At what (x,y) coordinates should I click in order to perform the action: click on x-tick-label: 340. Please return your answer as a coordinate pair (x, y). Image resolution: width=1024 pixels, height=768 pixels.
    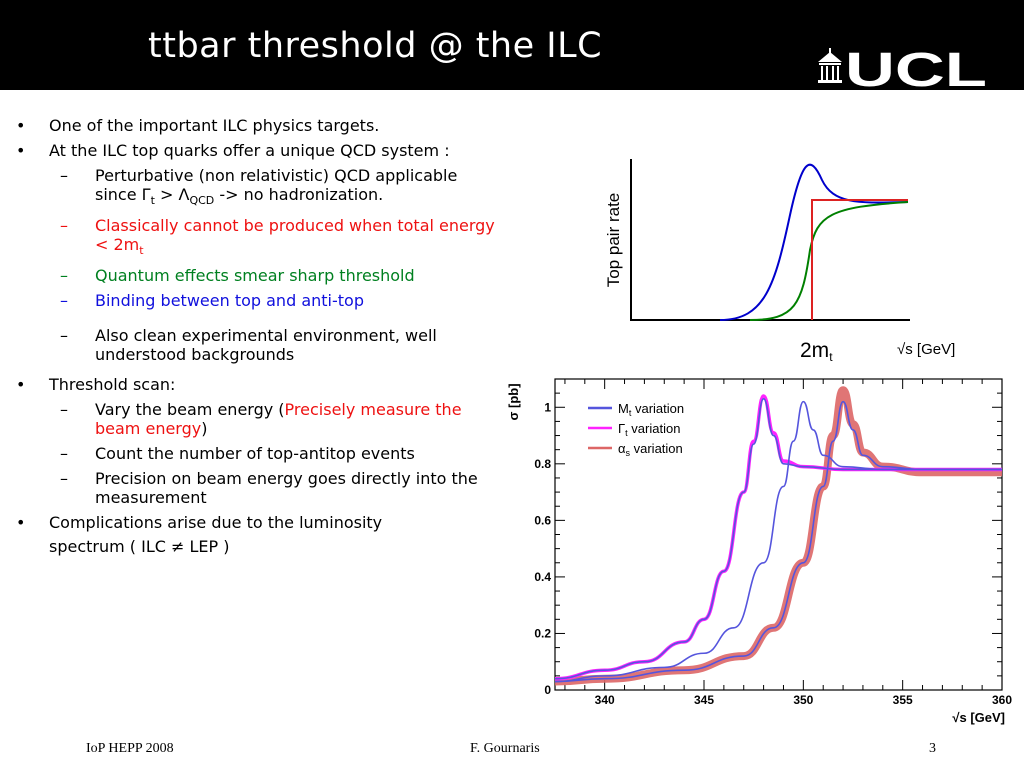
    Looking at the image, I should click on (605, 700).